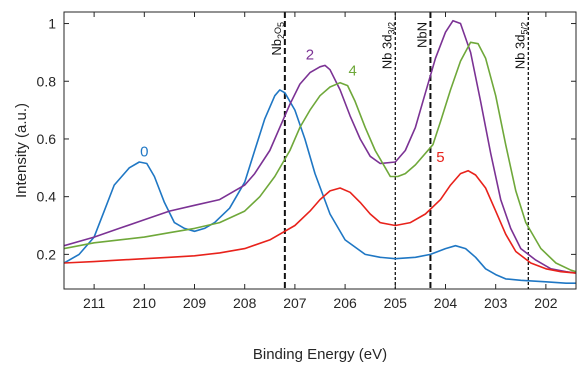 The width and height of the screenshot is (577, 365). Describe the element at coordinates (440, 157) in the screenshot. I see `series-label-5: 5` at that location.